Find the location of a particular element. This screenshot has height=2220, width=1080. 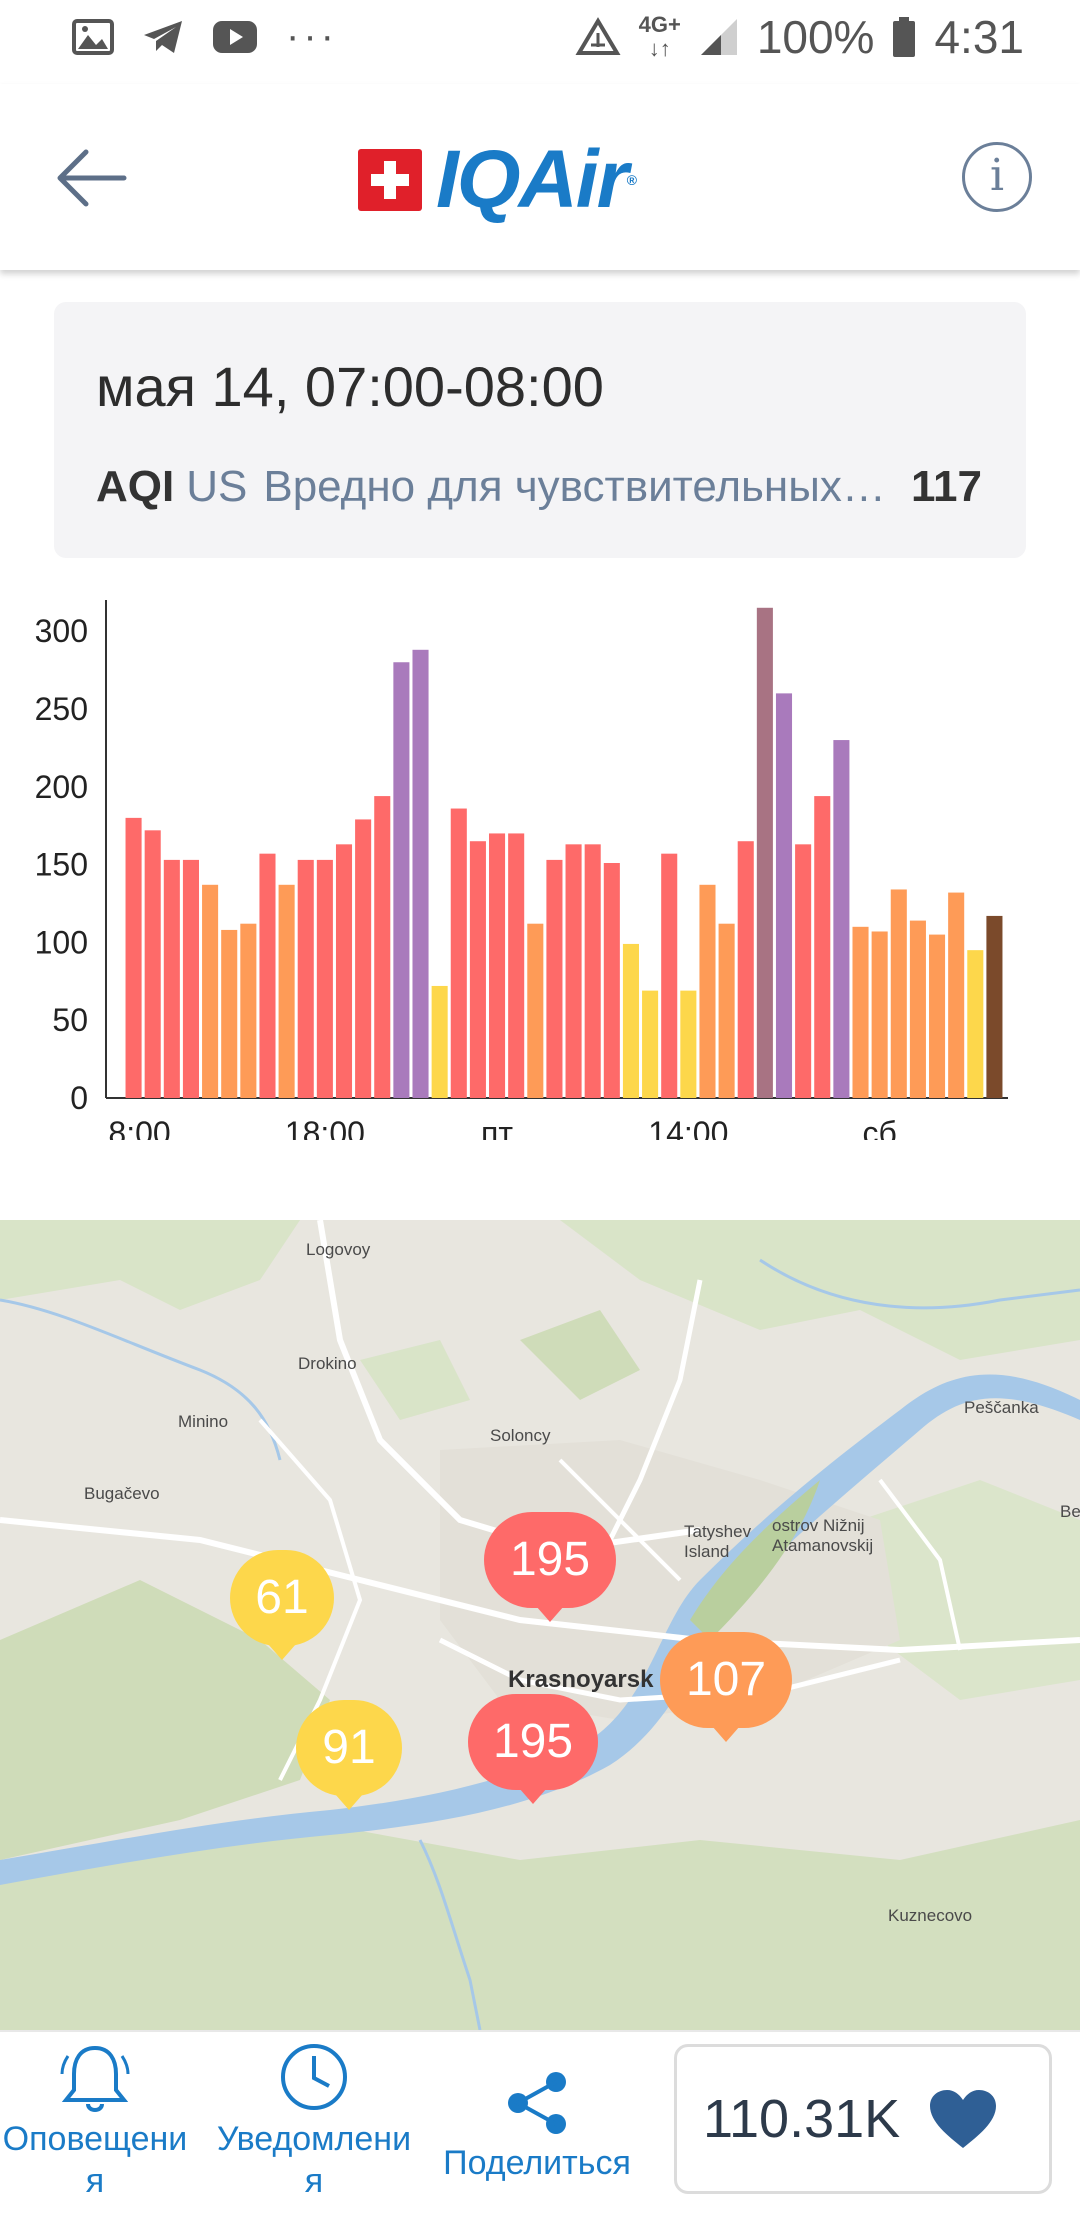

iqair-logo: IQAir® is located at coordinates (497, 180).